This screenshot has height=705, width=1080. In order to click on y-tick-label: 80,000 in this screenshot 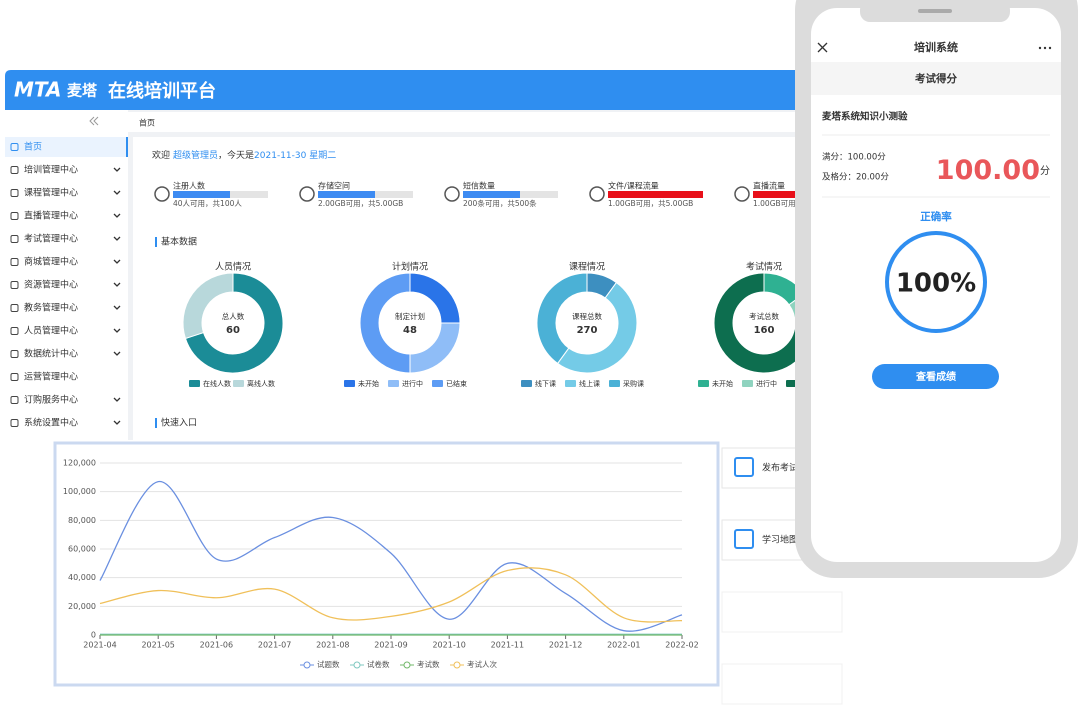, I will do `click(82, 520)`.